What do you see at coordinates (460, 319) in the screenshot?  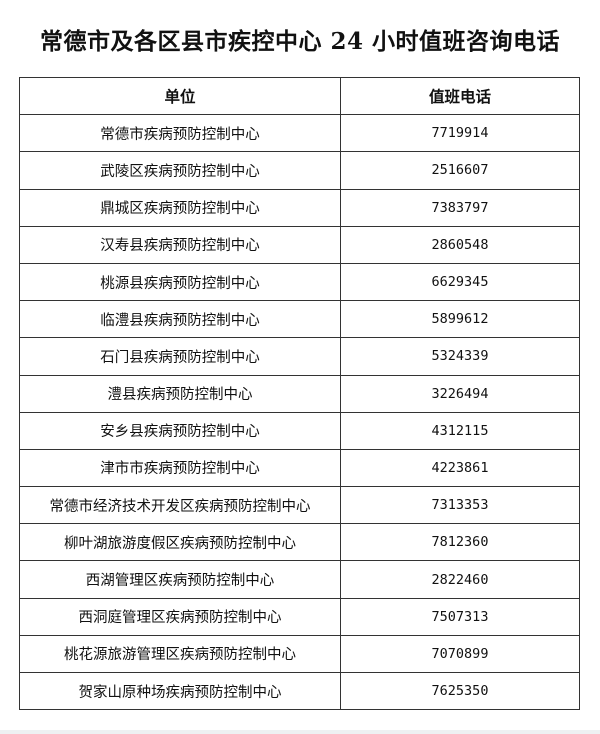 I see `phone-cell: 5899612` at bounding box center [460, 319].